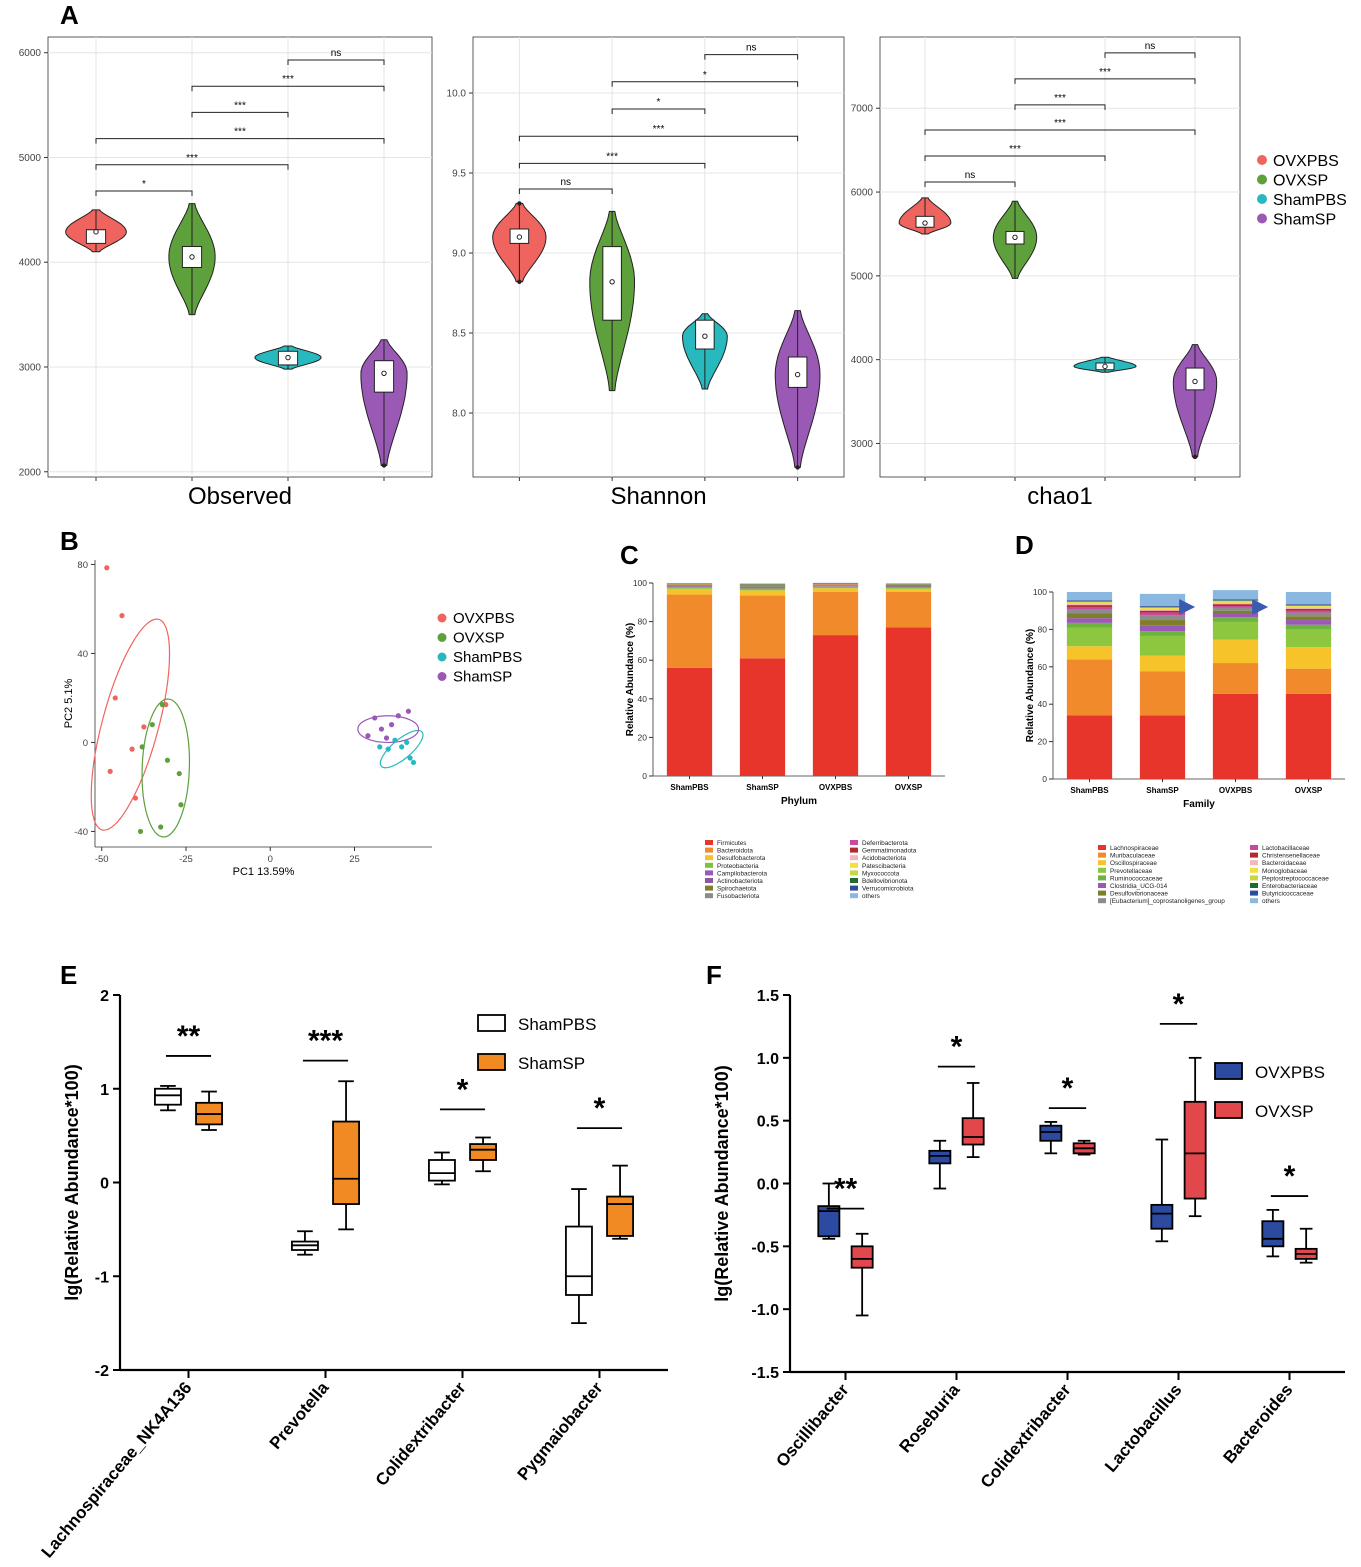  I want to click on y-tick-label: 3000, so click(862, 444).